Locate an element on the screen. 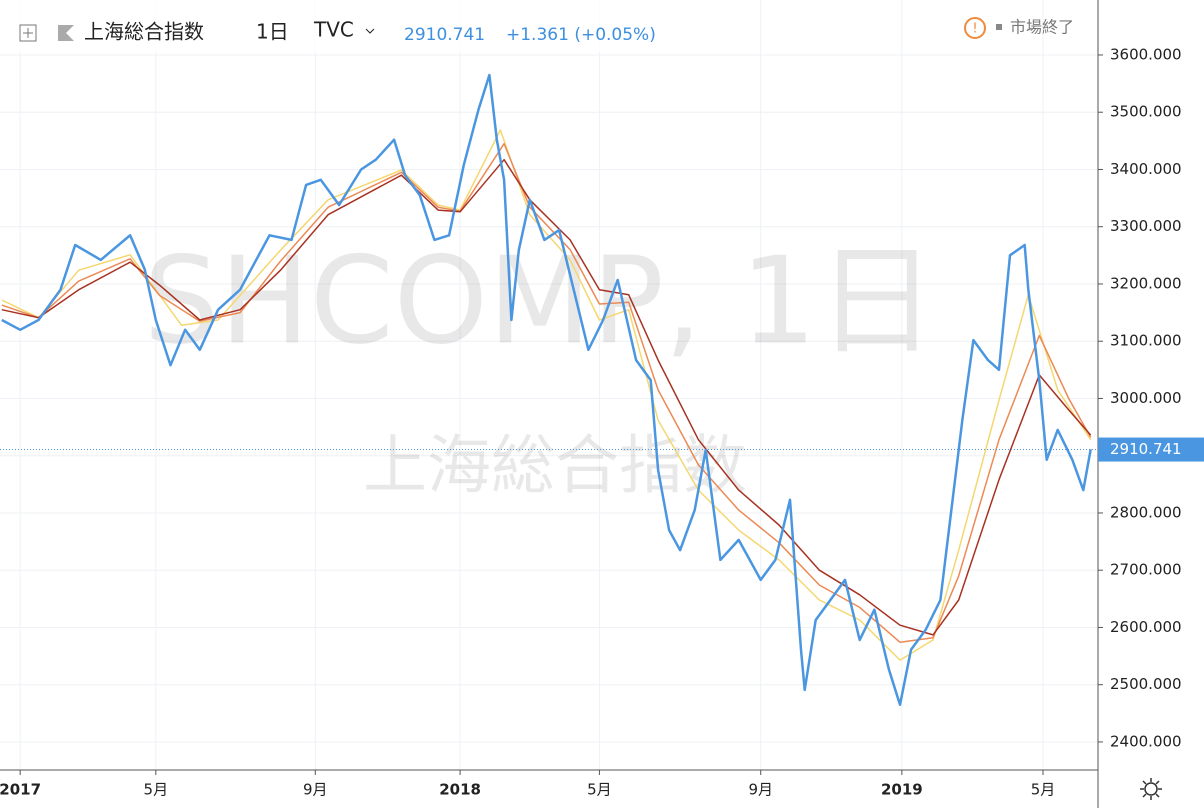  header-bg is located at coordinates (345, 26).